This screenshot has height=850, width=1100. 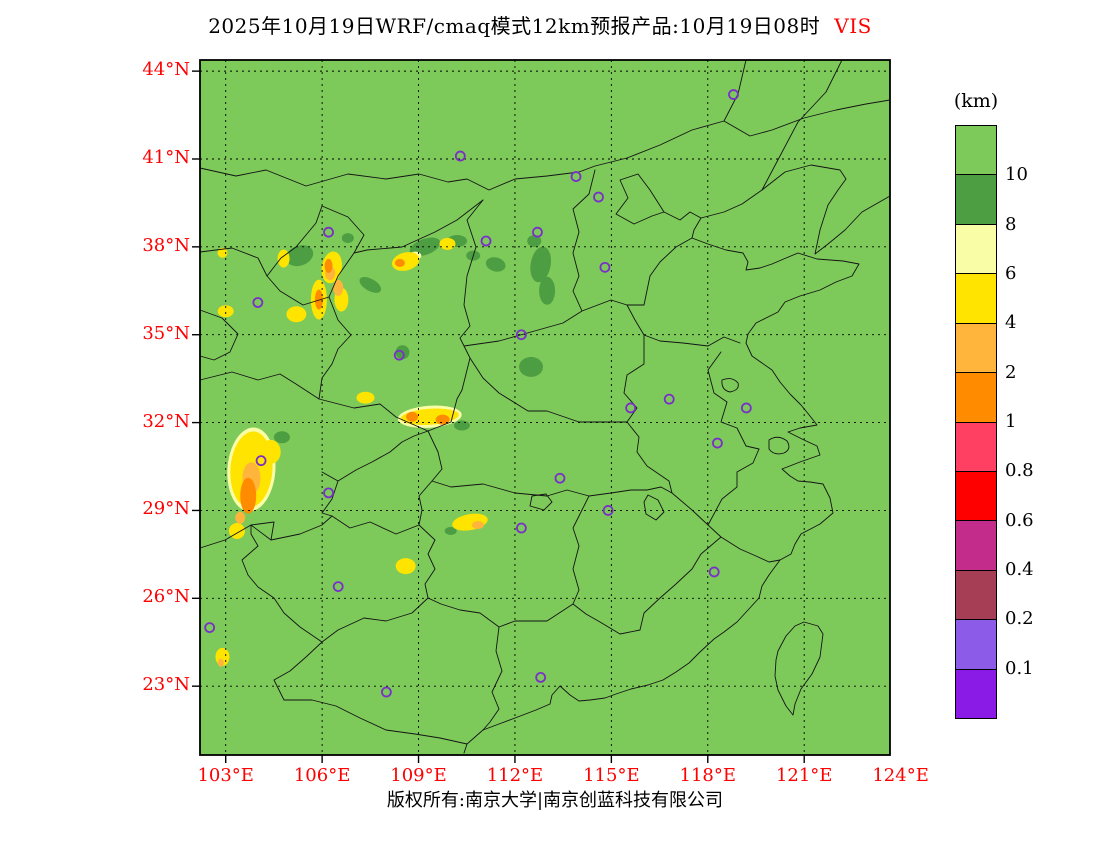 What do you see at coordinates (1019, 668) in the screenshot?
I see `colorbar-tick-0.1: 0.1` at bounding box center [1019, 668].